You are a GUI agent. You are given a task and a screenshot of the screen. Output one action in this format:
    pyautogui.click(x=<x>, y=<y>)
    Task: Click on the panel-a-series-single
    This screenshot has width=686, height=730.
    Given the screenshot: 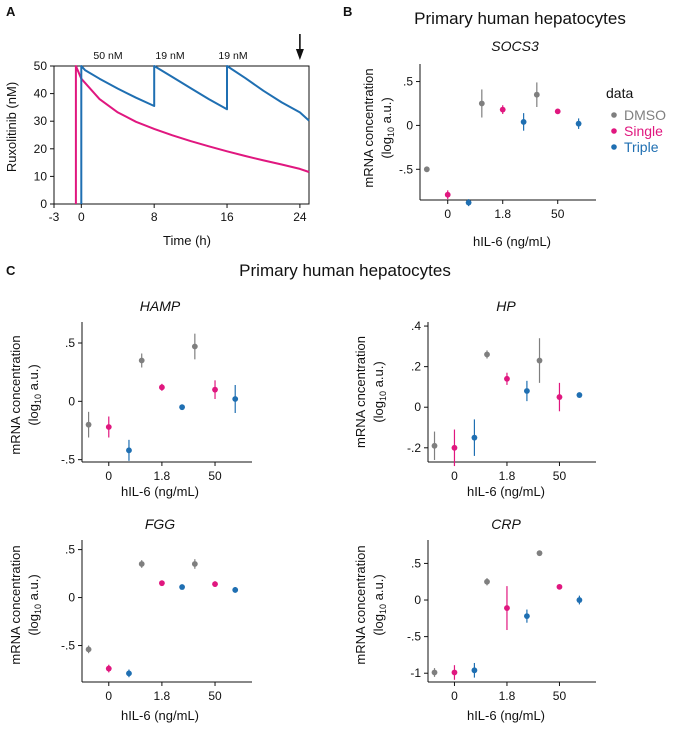 What is the action you would take?
    pyautogui.click(x=192, y=134)
    